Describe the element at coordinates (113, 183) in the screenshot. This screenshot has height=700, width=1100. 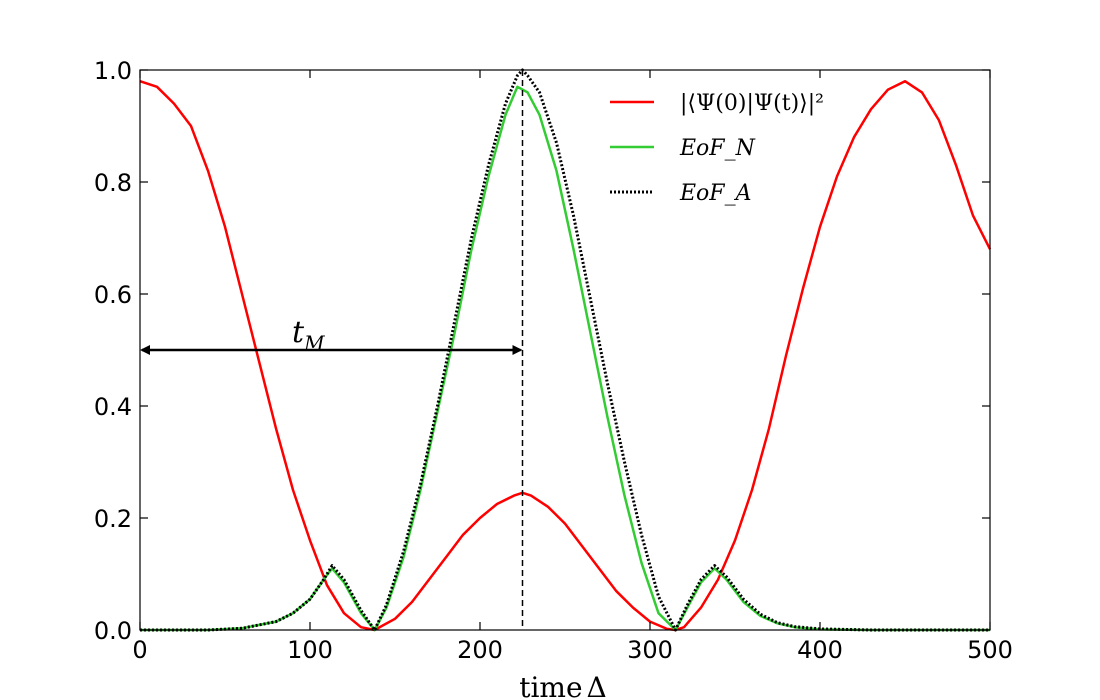
I see `y-tick-label: 0.8` at that location.